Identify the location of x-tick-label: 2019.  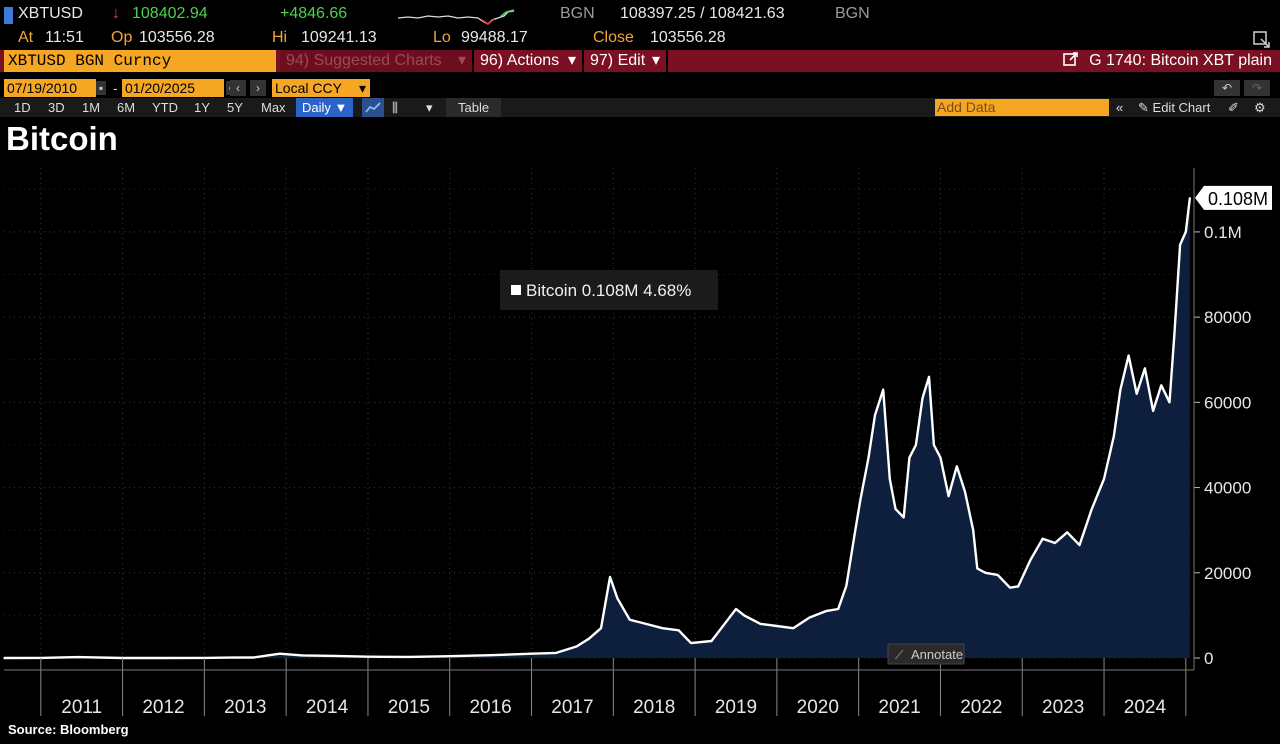
(736, 707).